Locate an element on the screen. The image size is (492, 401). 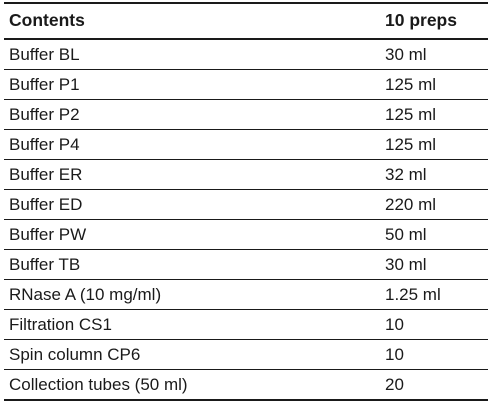
column-header-contents: Contents is located at coordinates (192, 21).